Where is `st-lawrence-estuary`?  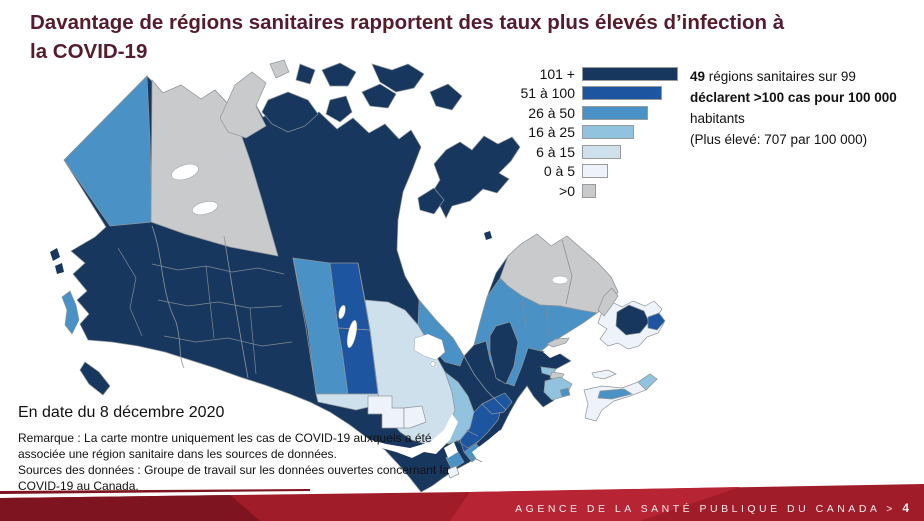 st-lawrence-estuary is located at coordinates (579, 332).